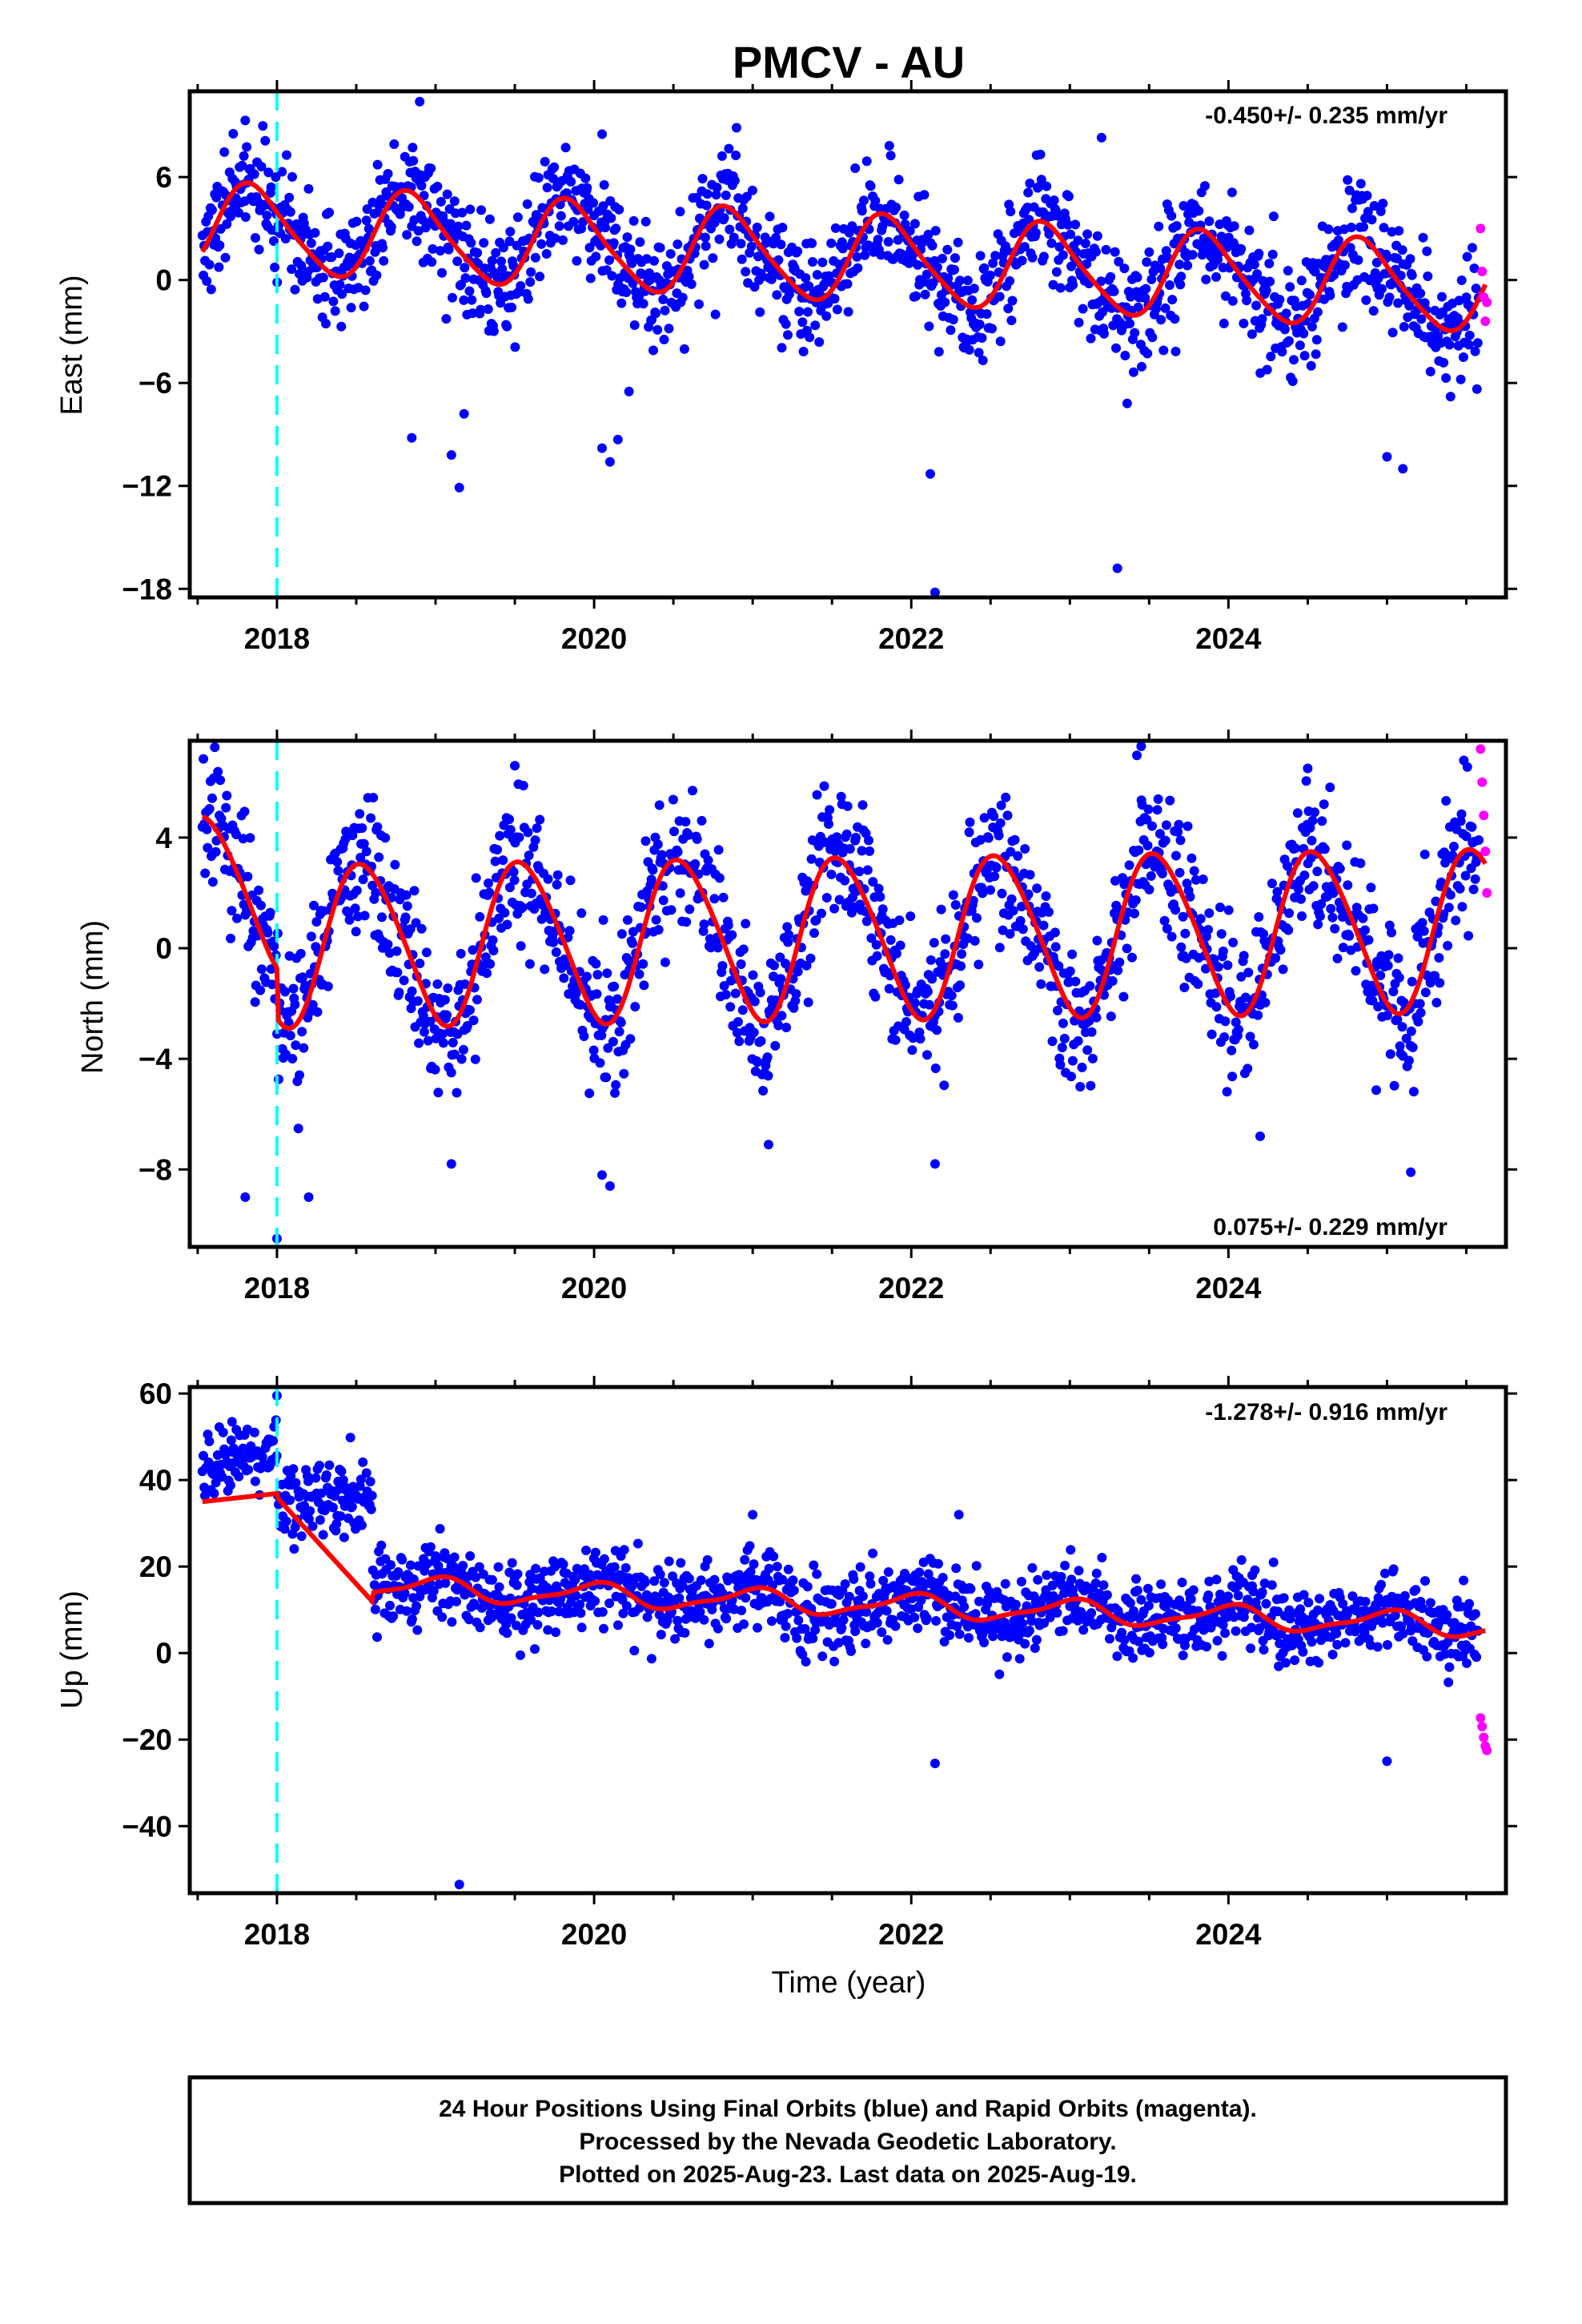 This screenshot has height=2324, width=1582. What do you see at coordinates (1484, 1734) in the screenshot?
I see `up-rapid-points` at bounding box center [1484, 1734].